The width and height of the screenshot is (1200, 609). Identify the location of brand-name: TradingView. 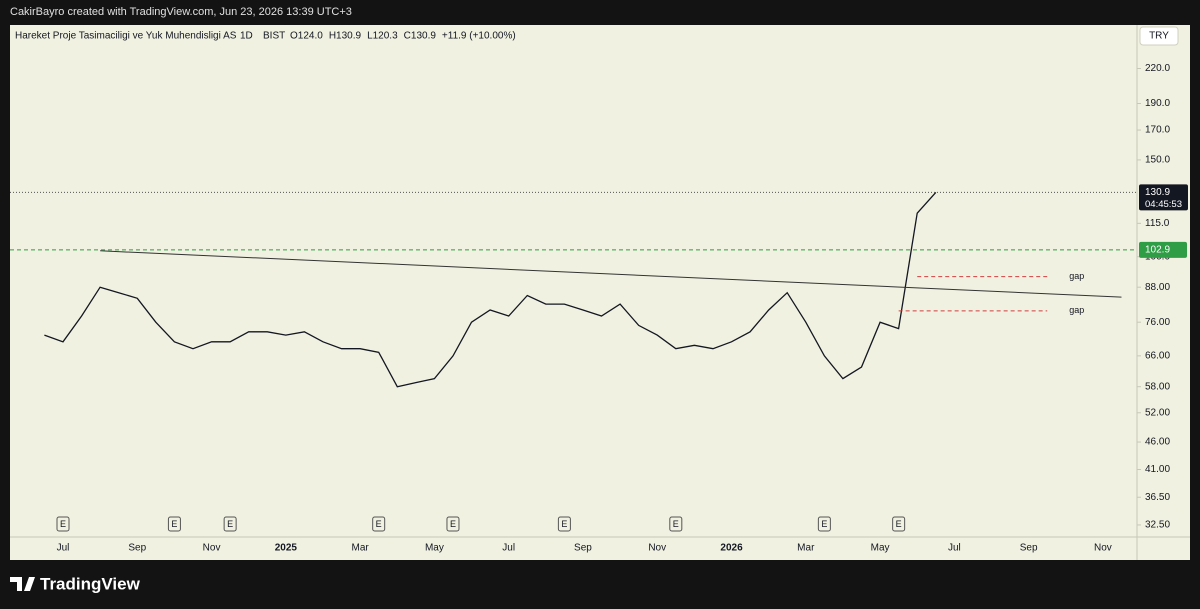
(90, 583).